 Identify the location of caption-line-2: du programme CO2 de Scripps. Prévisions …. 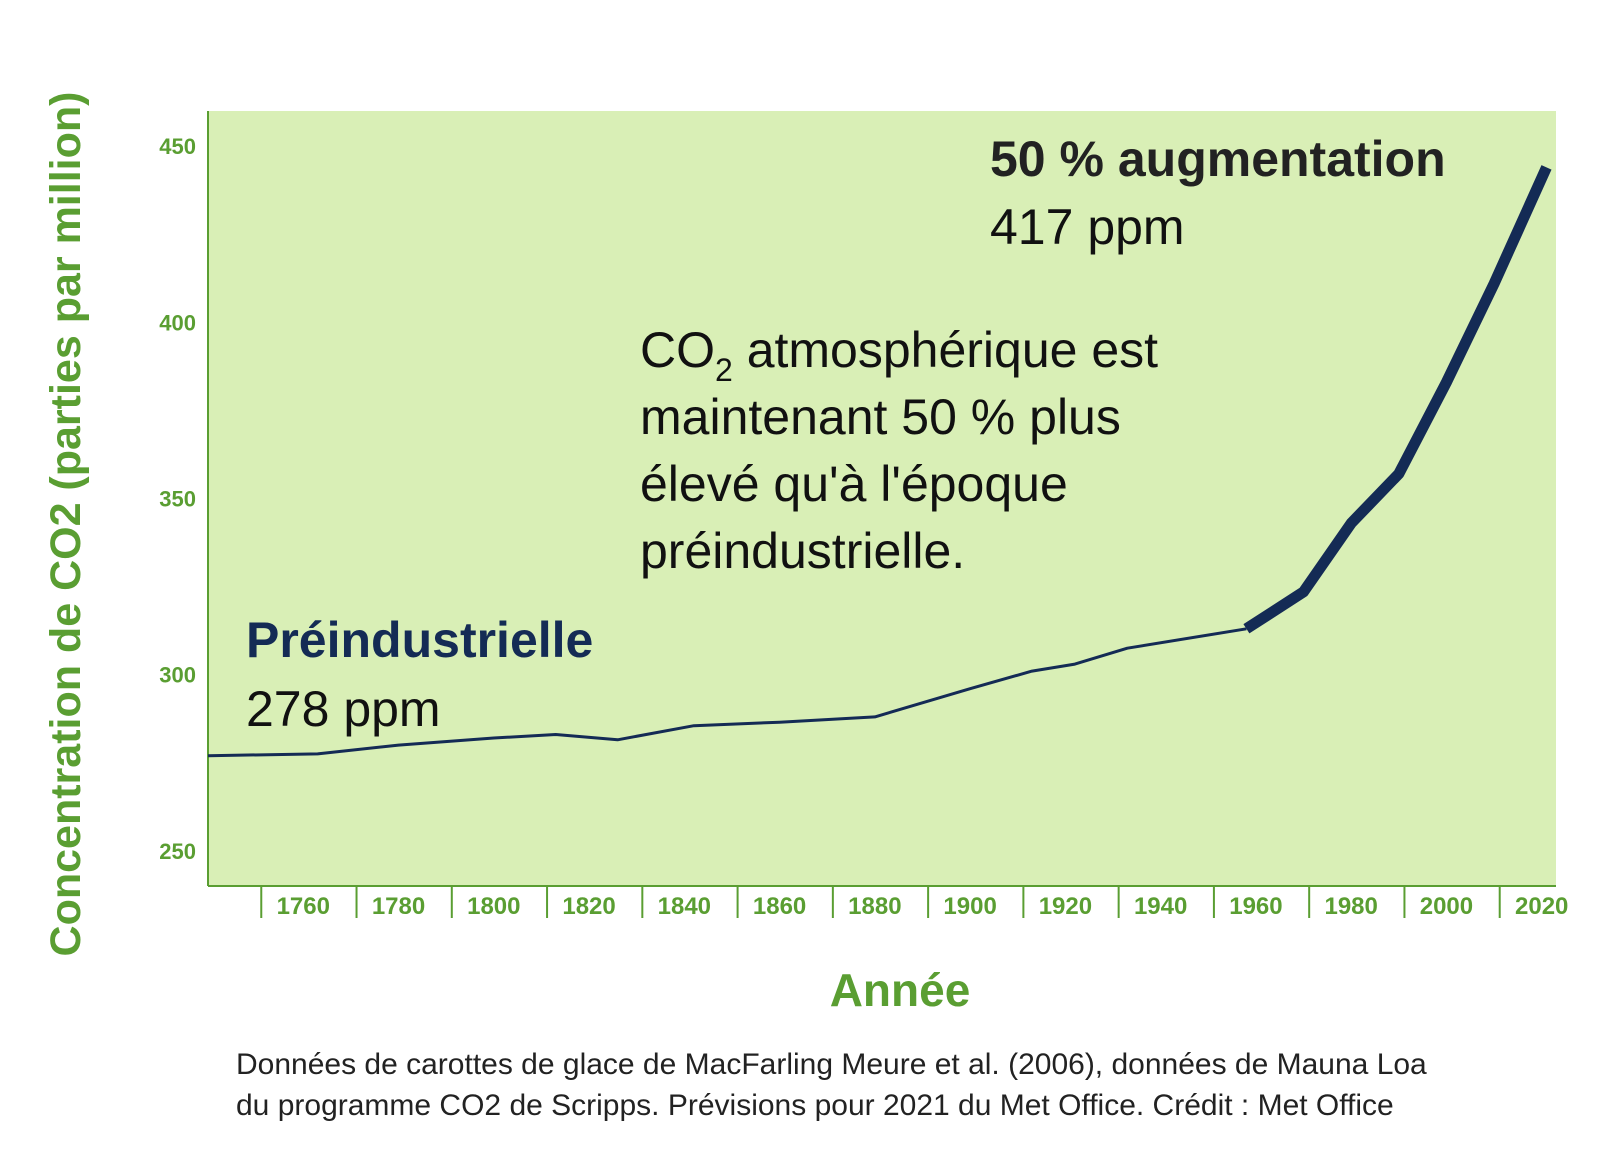
(815, 1105).